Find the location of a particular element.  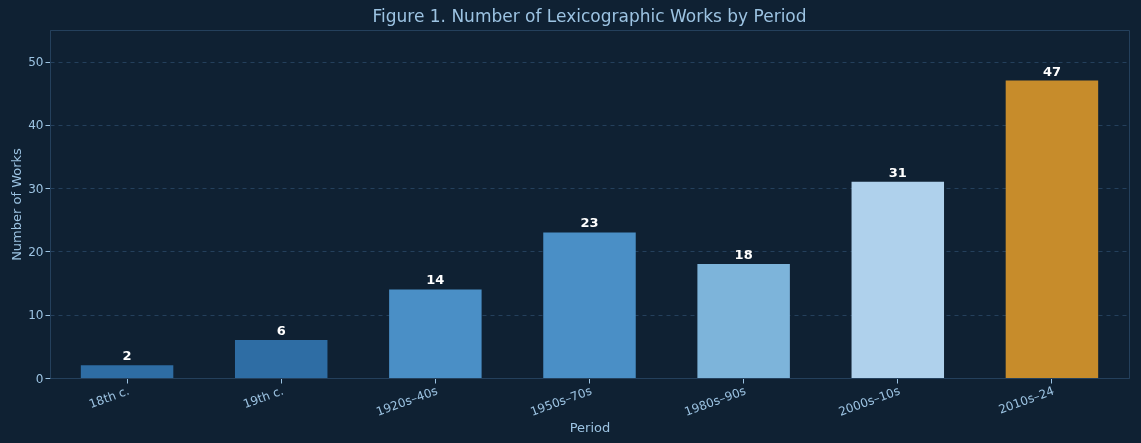

x-tick-label: 19th c. is located at coordinates (263, 397).